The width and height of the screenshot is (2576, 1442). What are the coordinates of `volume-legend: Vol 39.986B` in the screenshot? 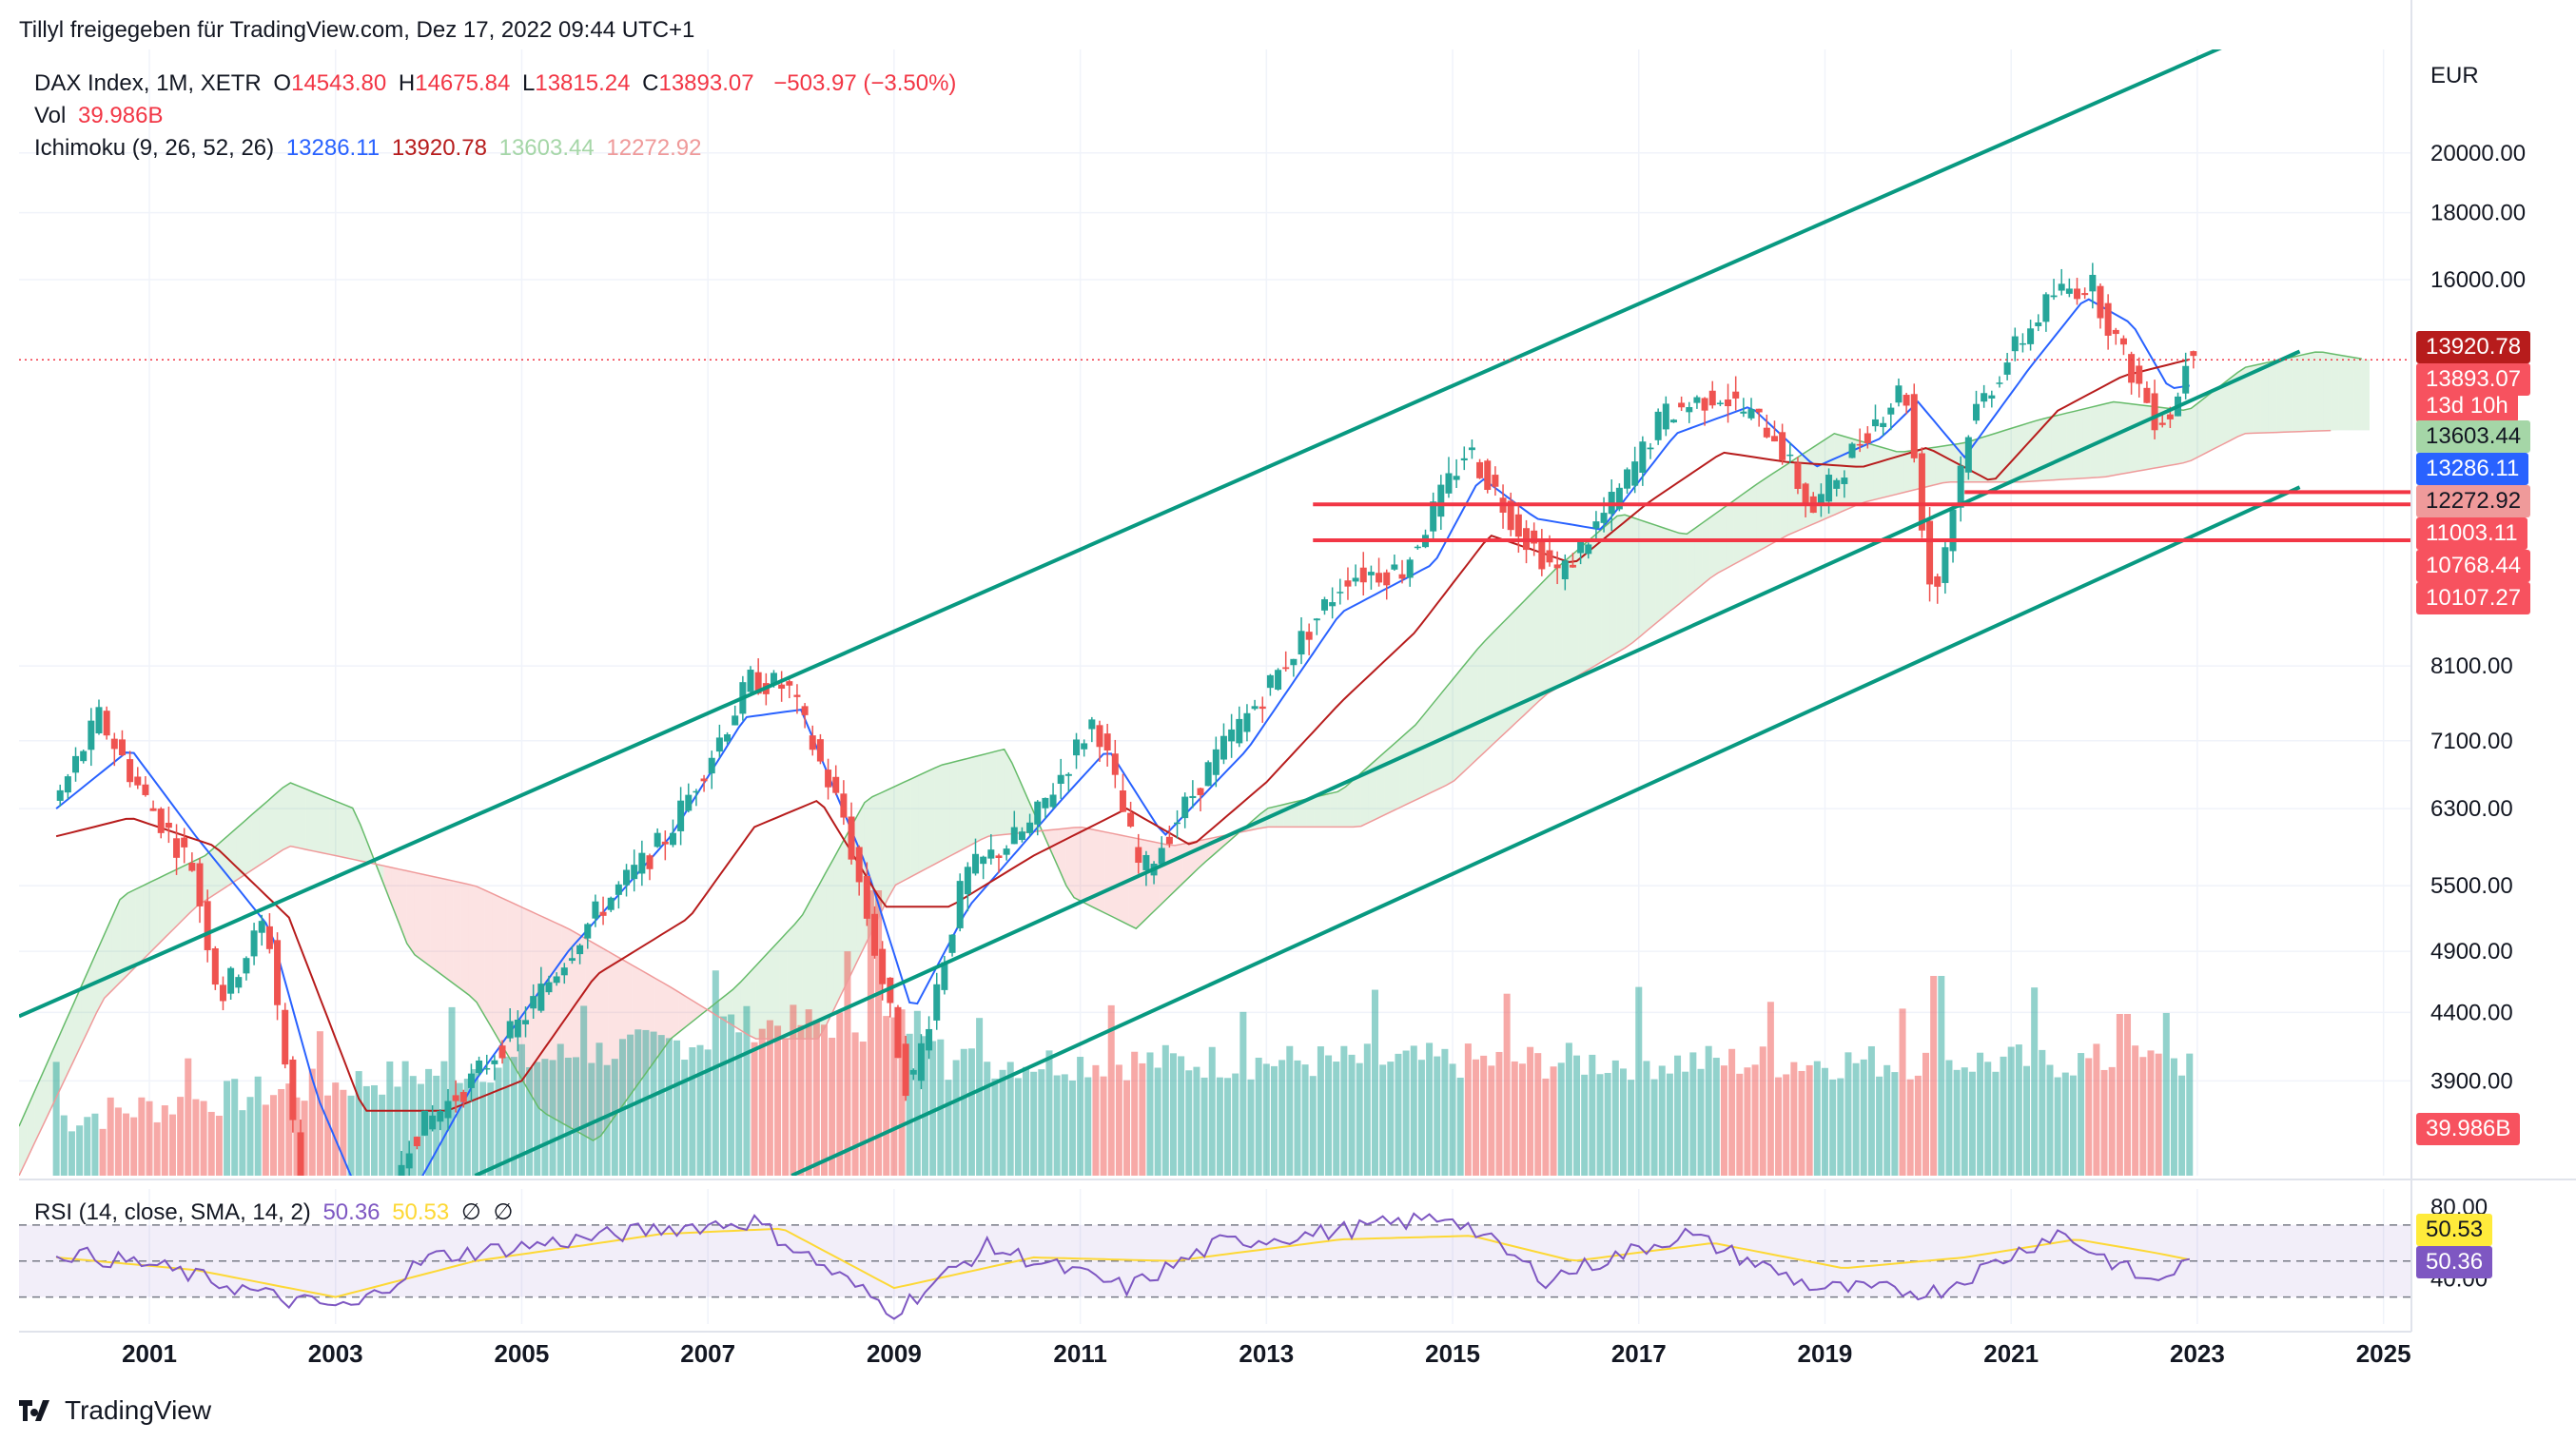 It's located at (101, 116).